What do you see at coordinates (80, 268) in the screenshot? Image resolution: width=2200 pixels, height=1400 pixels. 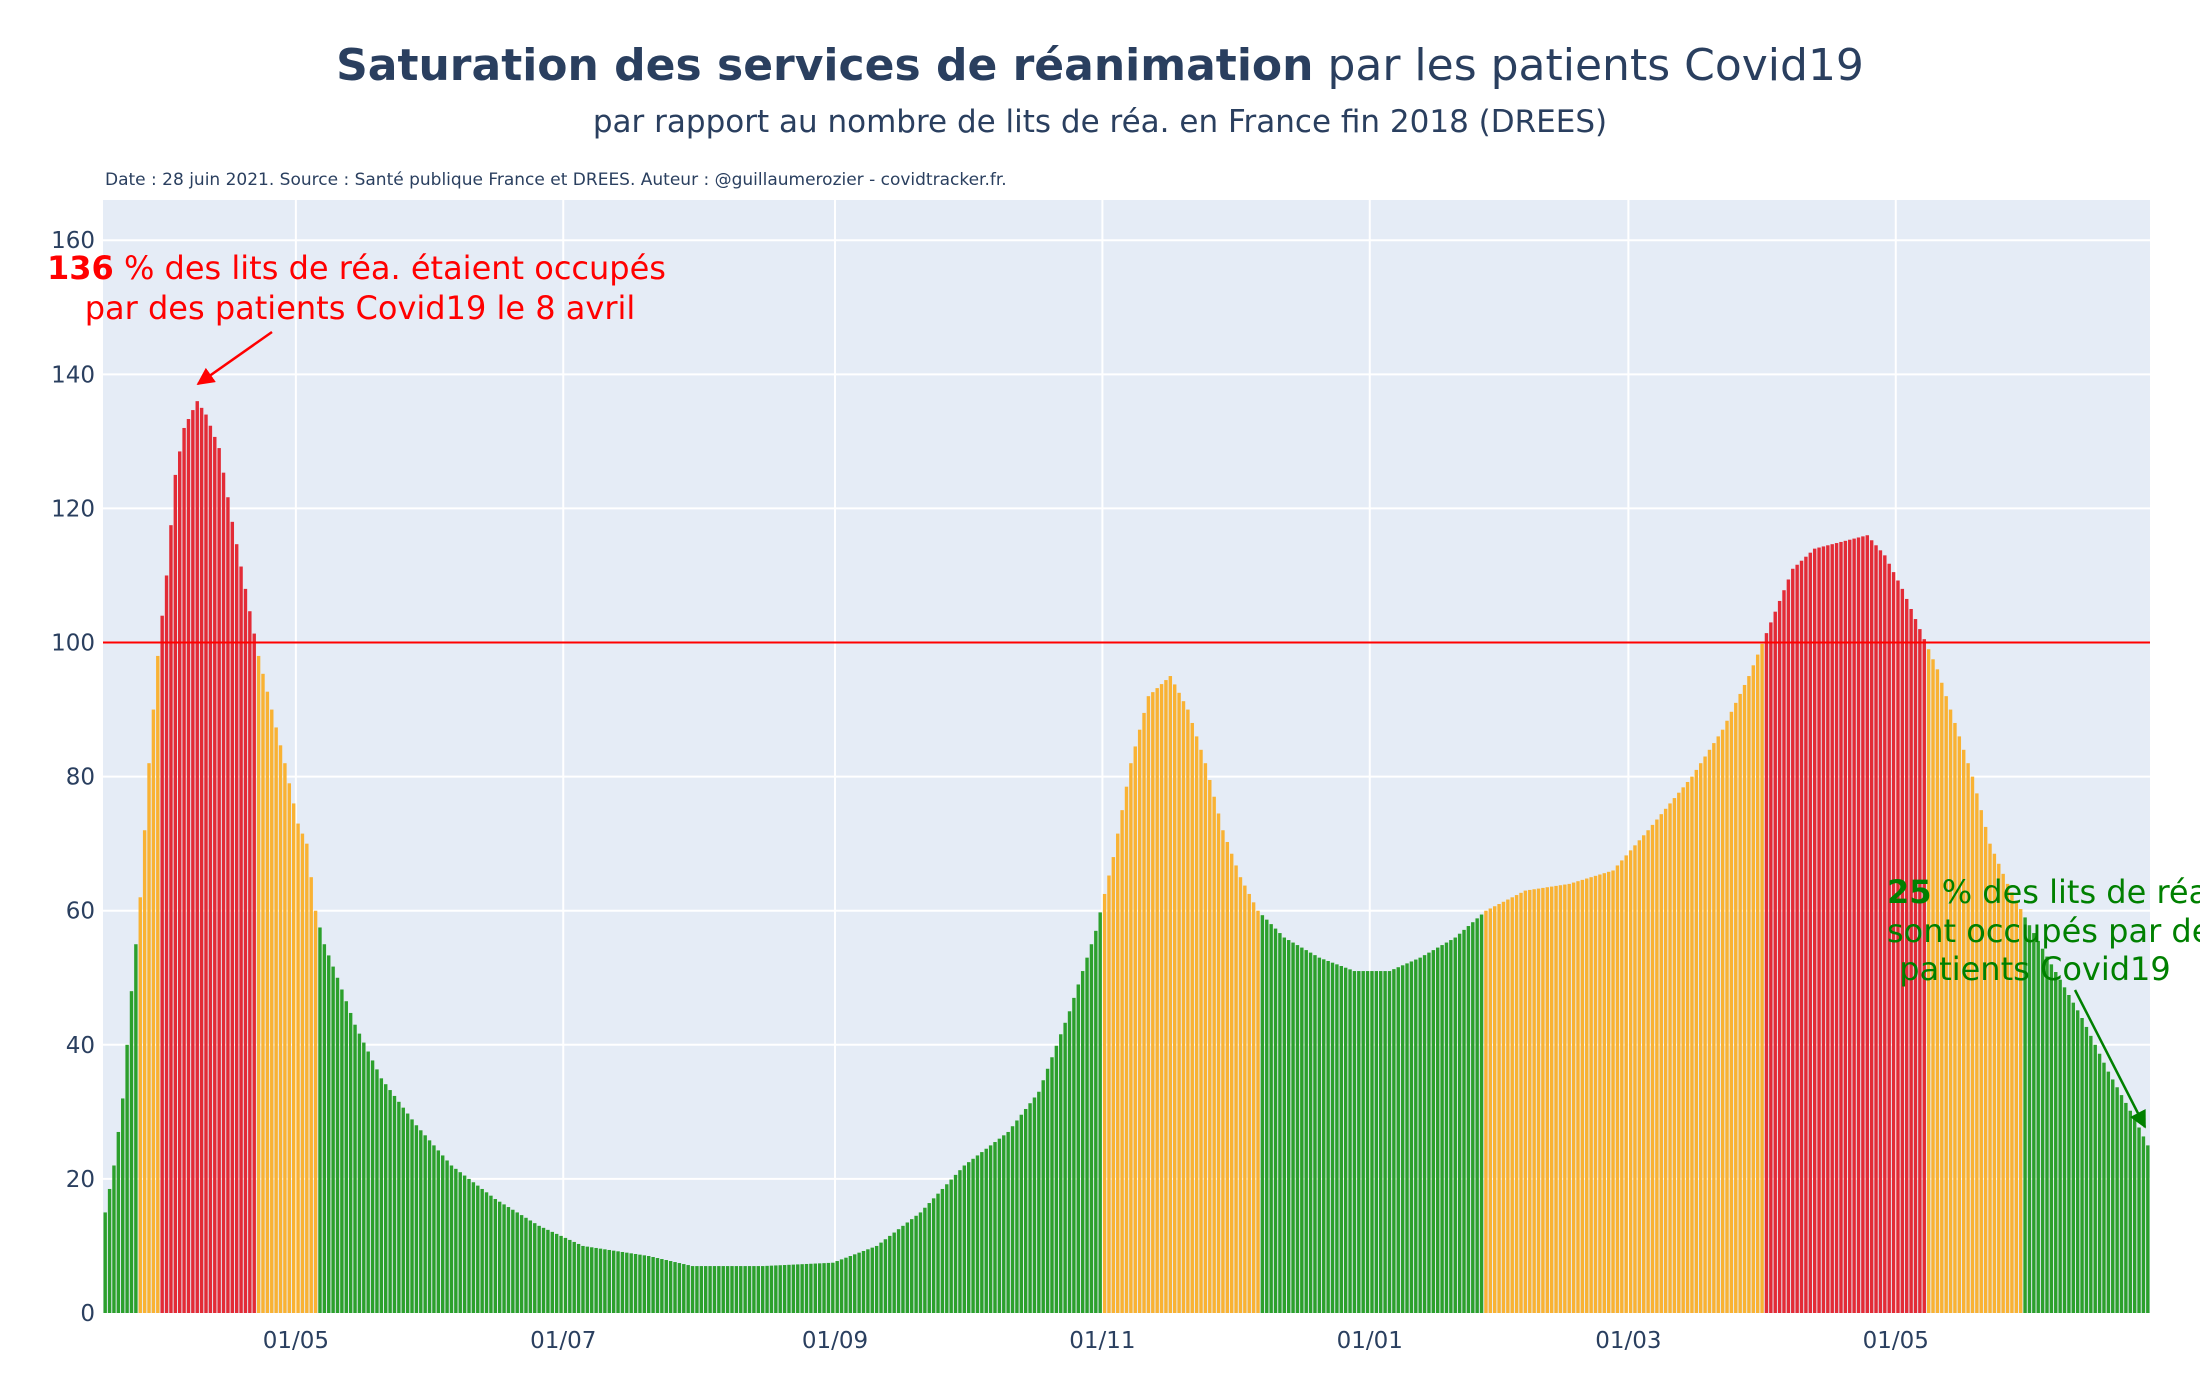 I see `annotation-peak-value: 136` at bounding box center [80, 268].